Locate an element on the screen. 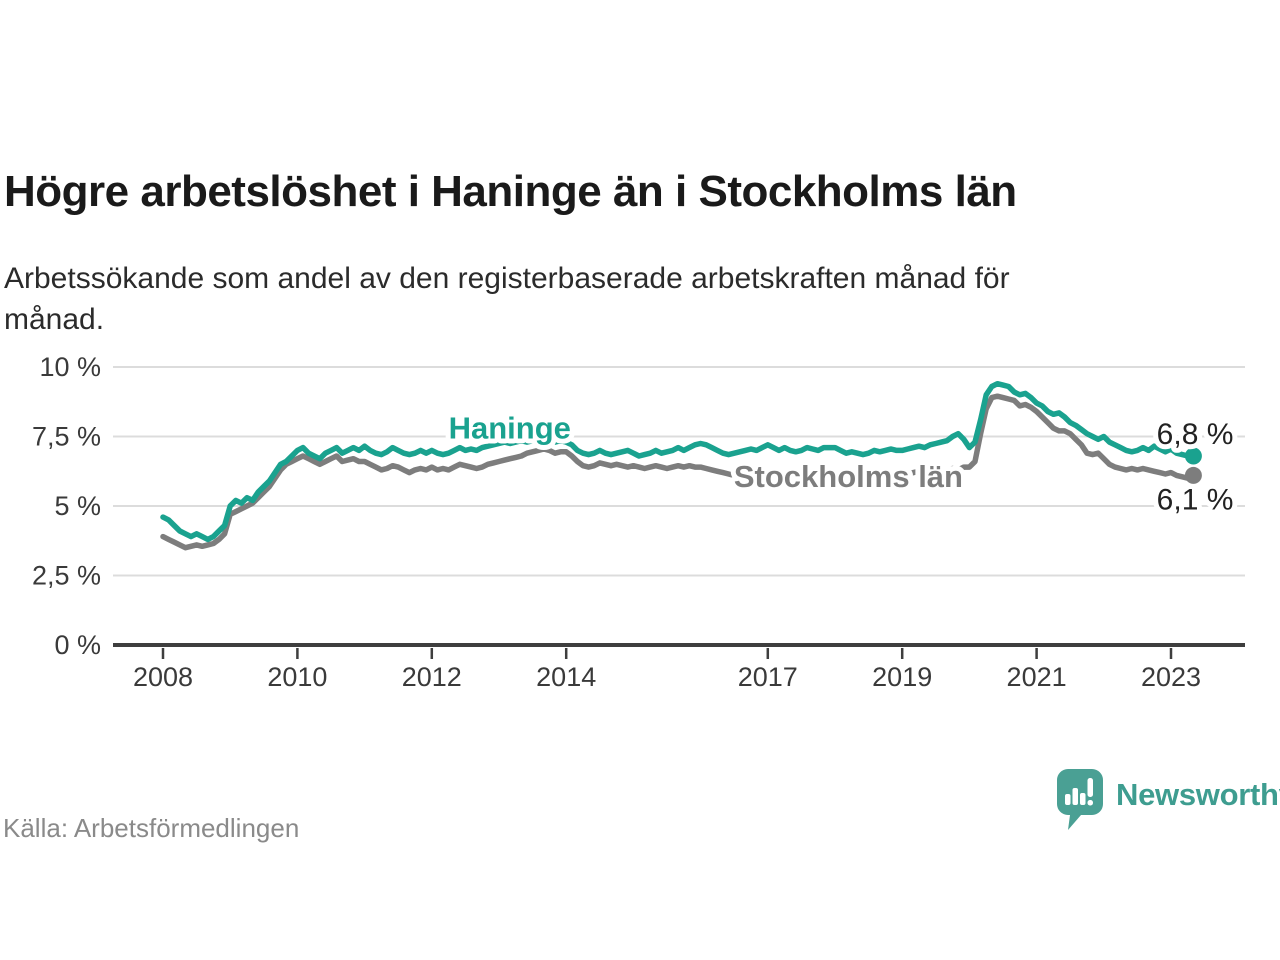 This screenshot has width=1280, height=960. x-tick-label: 2008 is located at coordinates (163, 677).